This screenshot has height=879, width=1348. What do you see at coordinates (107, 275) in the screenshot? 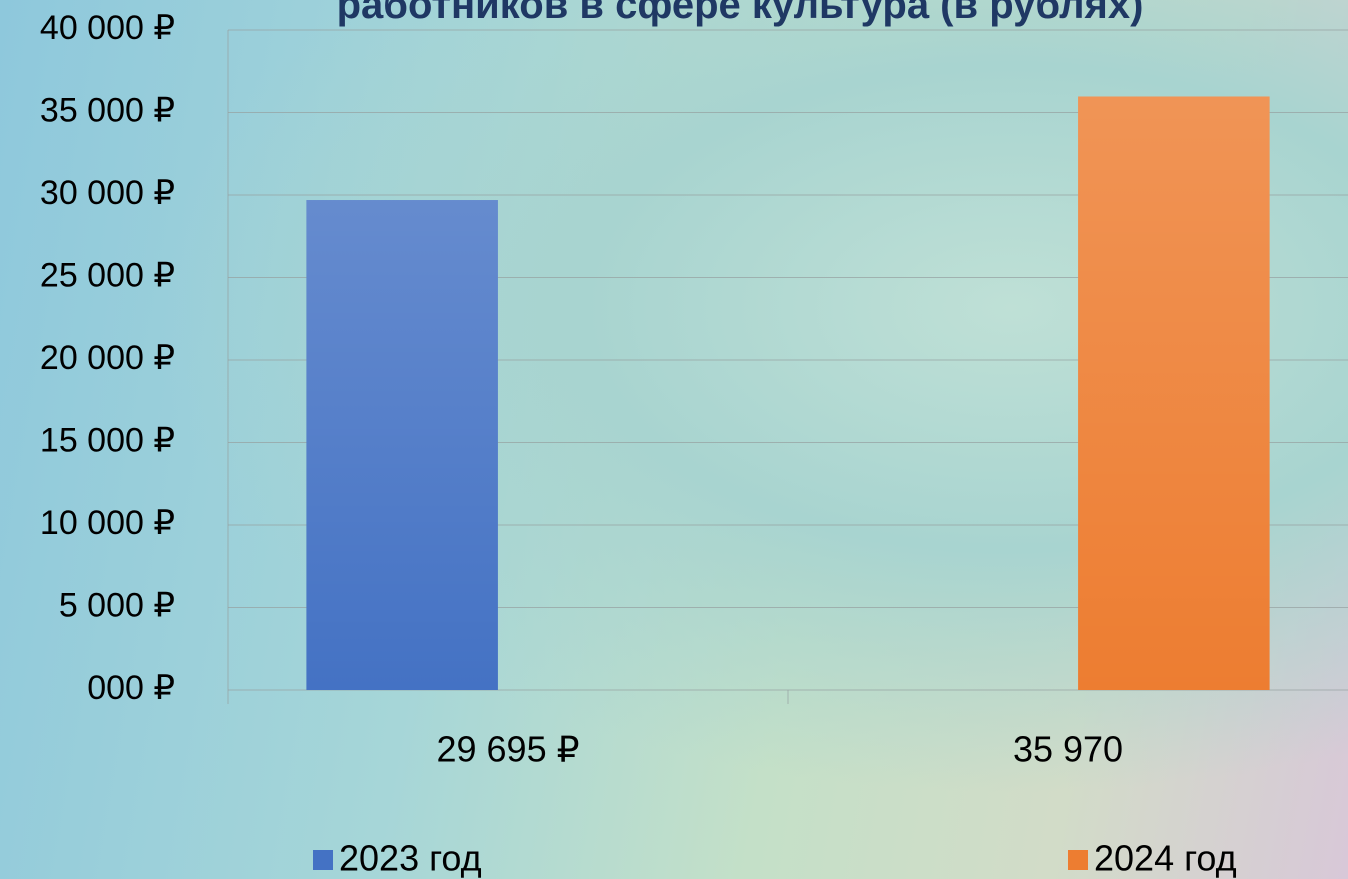
I see `y-tick-label: 25 000 ₽` at bounding box center [107, 275].